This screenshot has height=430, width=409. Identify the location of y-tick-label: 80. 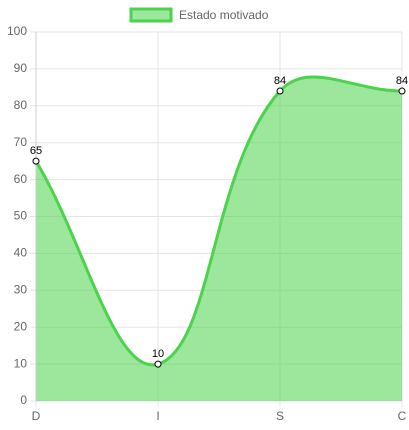
(21, 105).